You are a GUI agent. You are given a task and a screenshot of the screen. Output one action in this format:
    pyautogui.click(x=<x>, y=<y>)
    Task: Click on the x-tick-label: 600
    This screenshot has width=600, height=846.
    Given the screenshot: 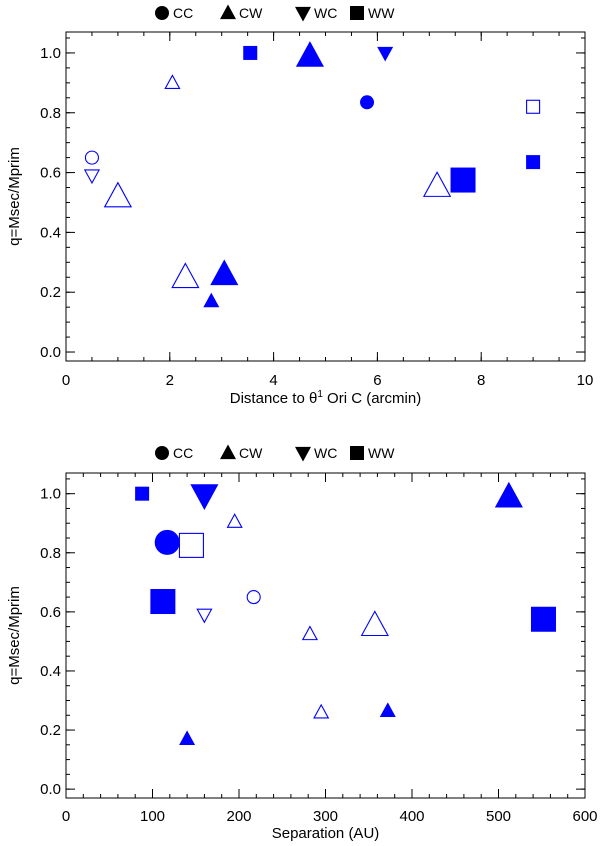 What is the action you would take?
    pyautogui.click(x=584, y=816)
    